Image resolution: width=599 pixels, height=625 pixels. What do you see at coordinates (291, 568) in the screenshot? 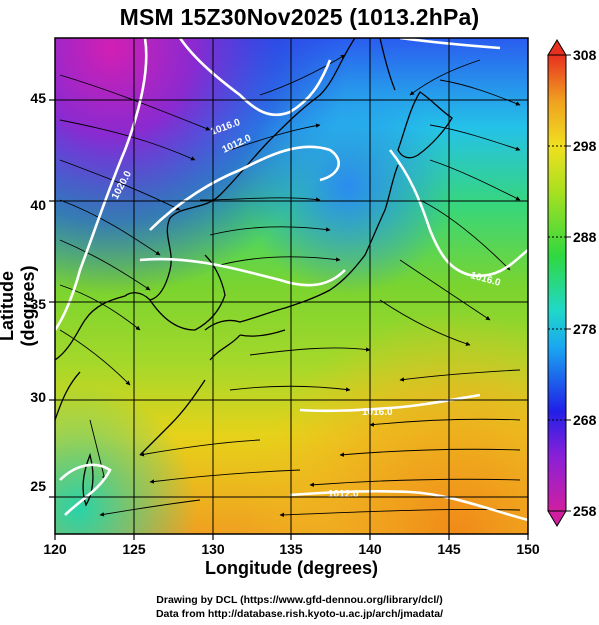
I see `x-axis-label: Longitude (degrees)` at bounding box center [291, 568].